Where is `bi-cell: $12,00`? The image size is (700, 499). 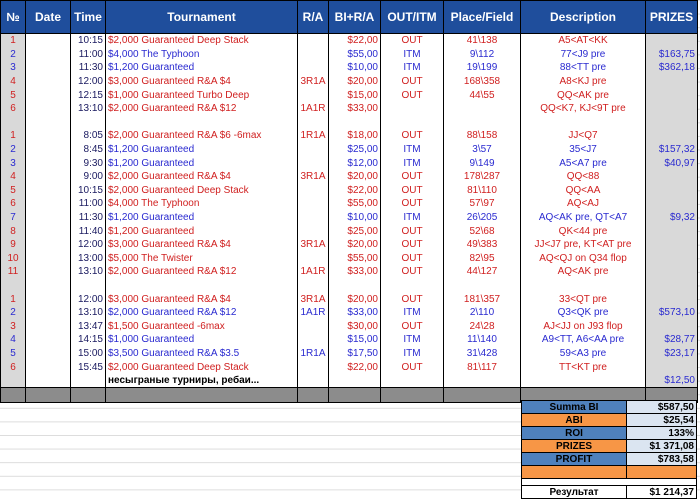 bi-cell: $12,00 is located at coordinates (354, 163).